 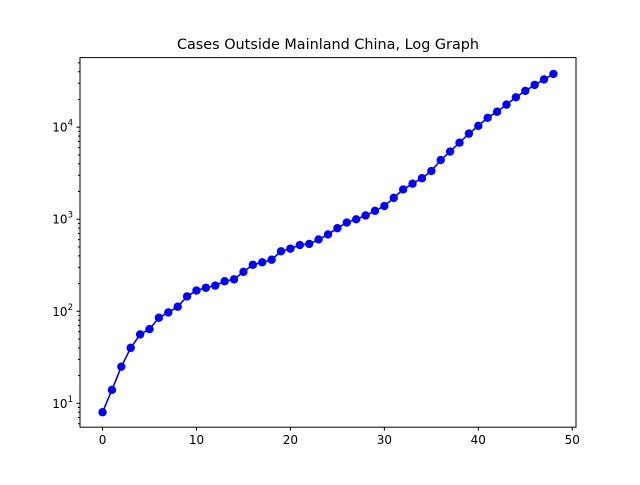 I want to click on x-tick-label: 40, so click(x=478, y=440).